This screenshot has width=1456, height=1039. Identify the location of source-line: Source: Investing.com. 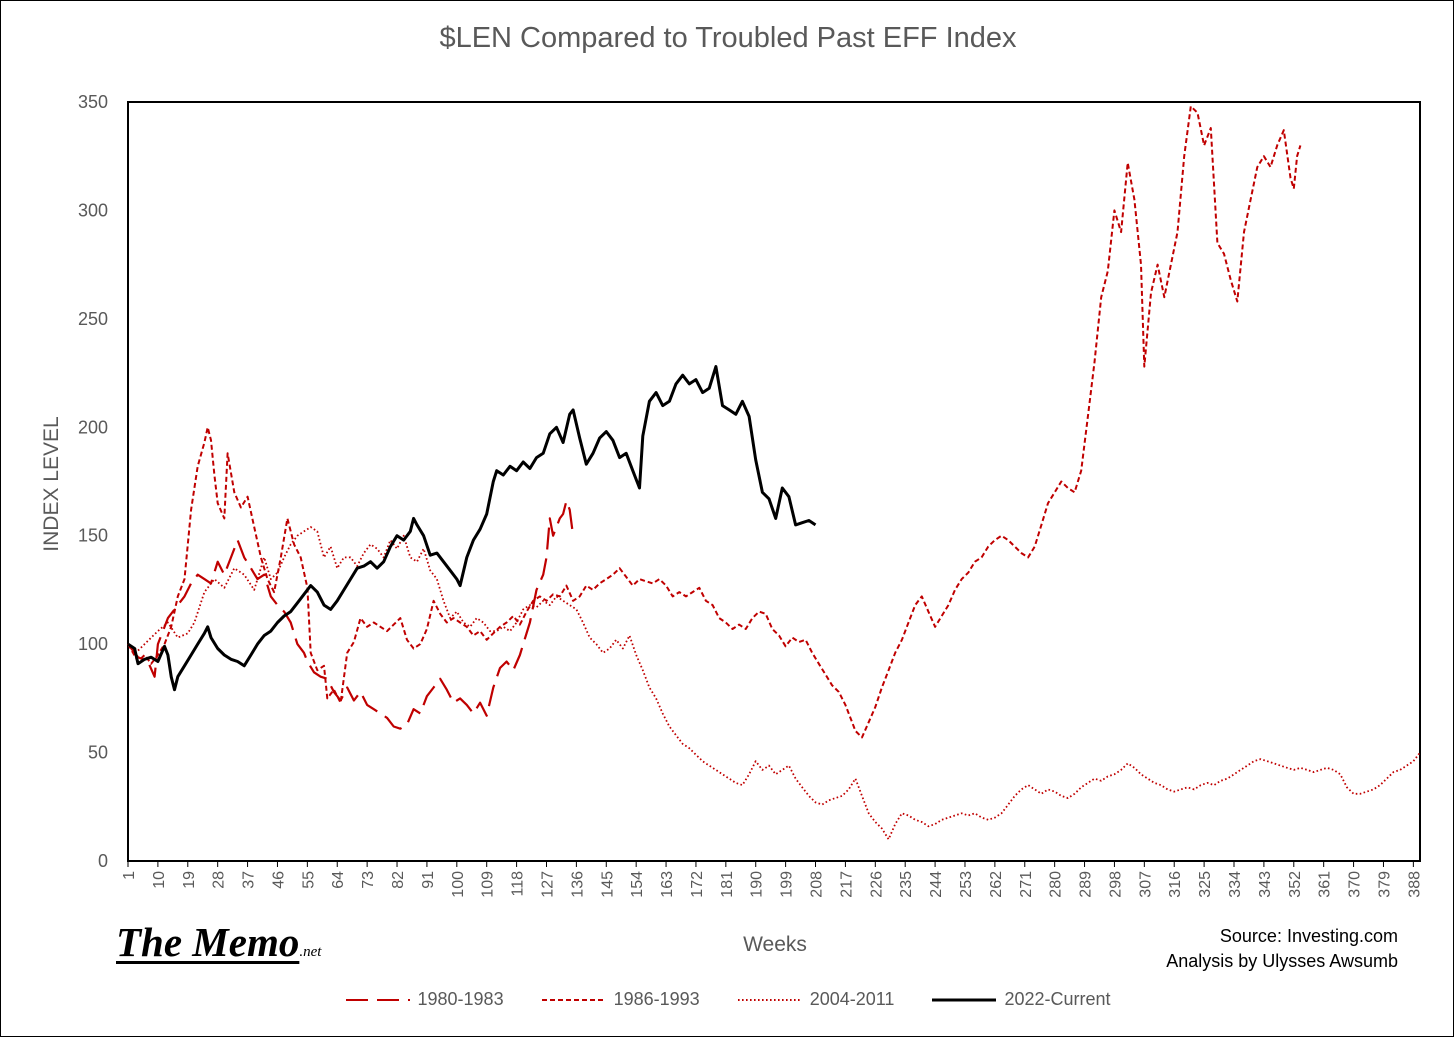
(1308, 936).